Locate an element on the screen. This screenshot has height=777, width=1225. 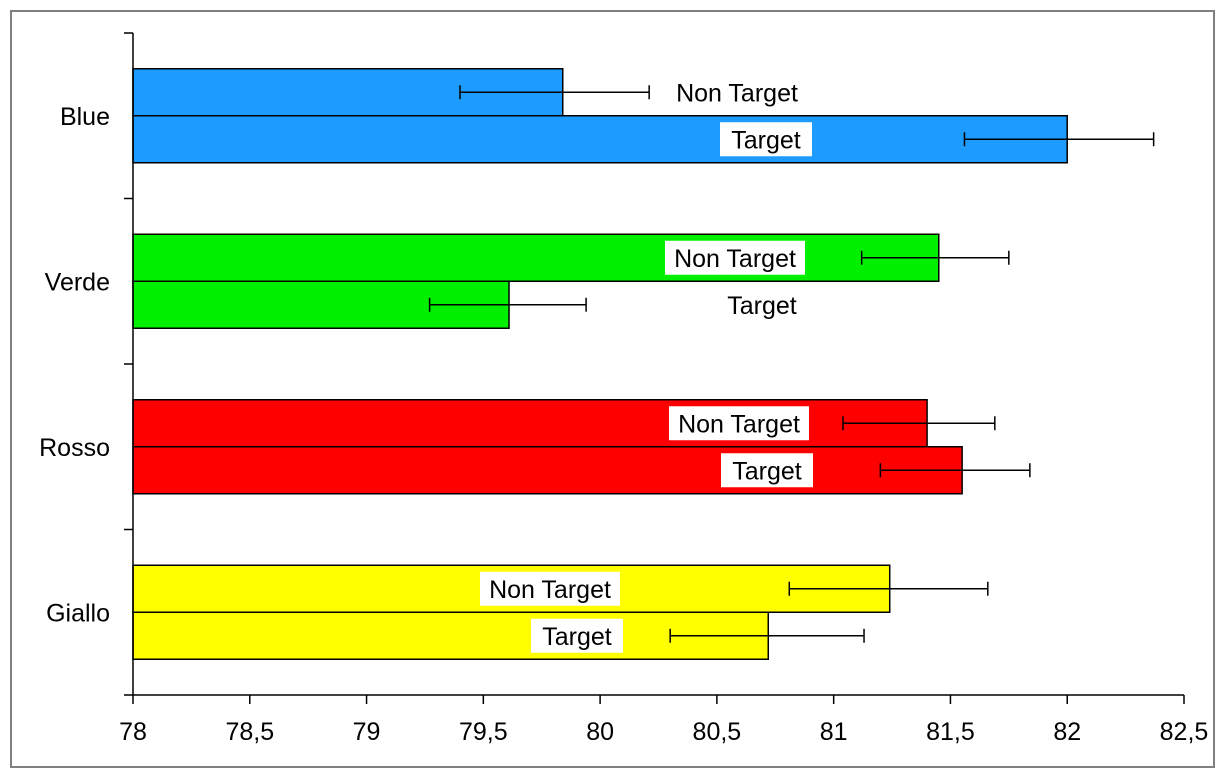
x-tick-label: 78,5 is located at coordinates (249, 732).